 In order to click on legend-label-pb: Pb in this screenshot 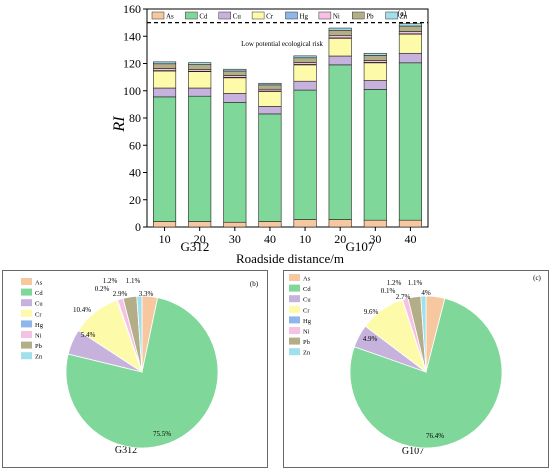, I will do `click(370, 17)`.